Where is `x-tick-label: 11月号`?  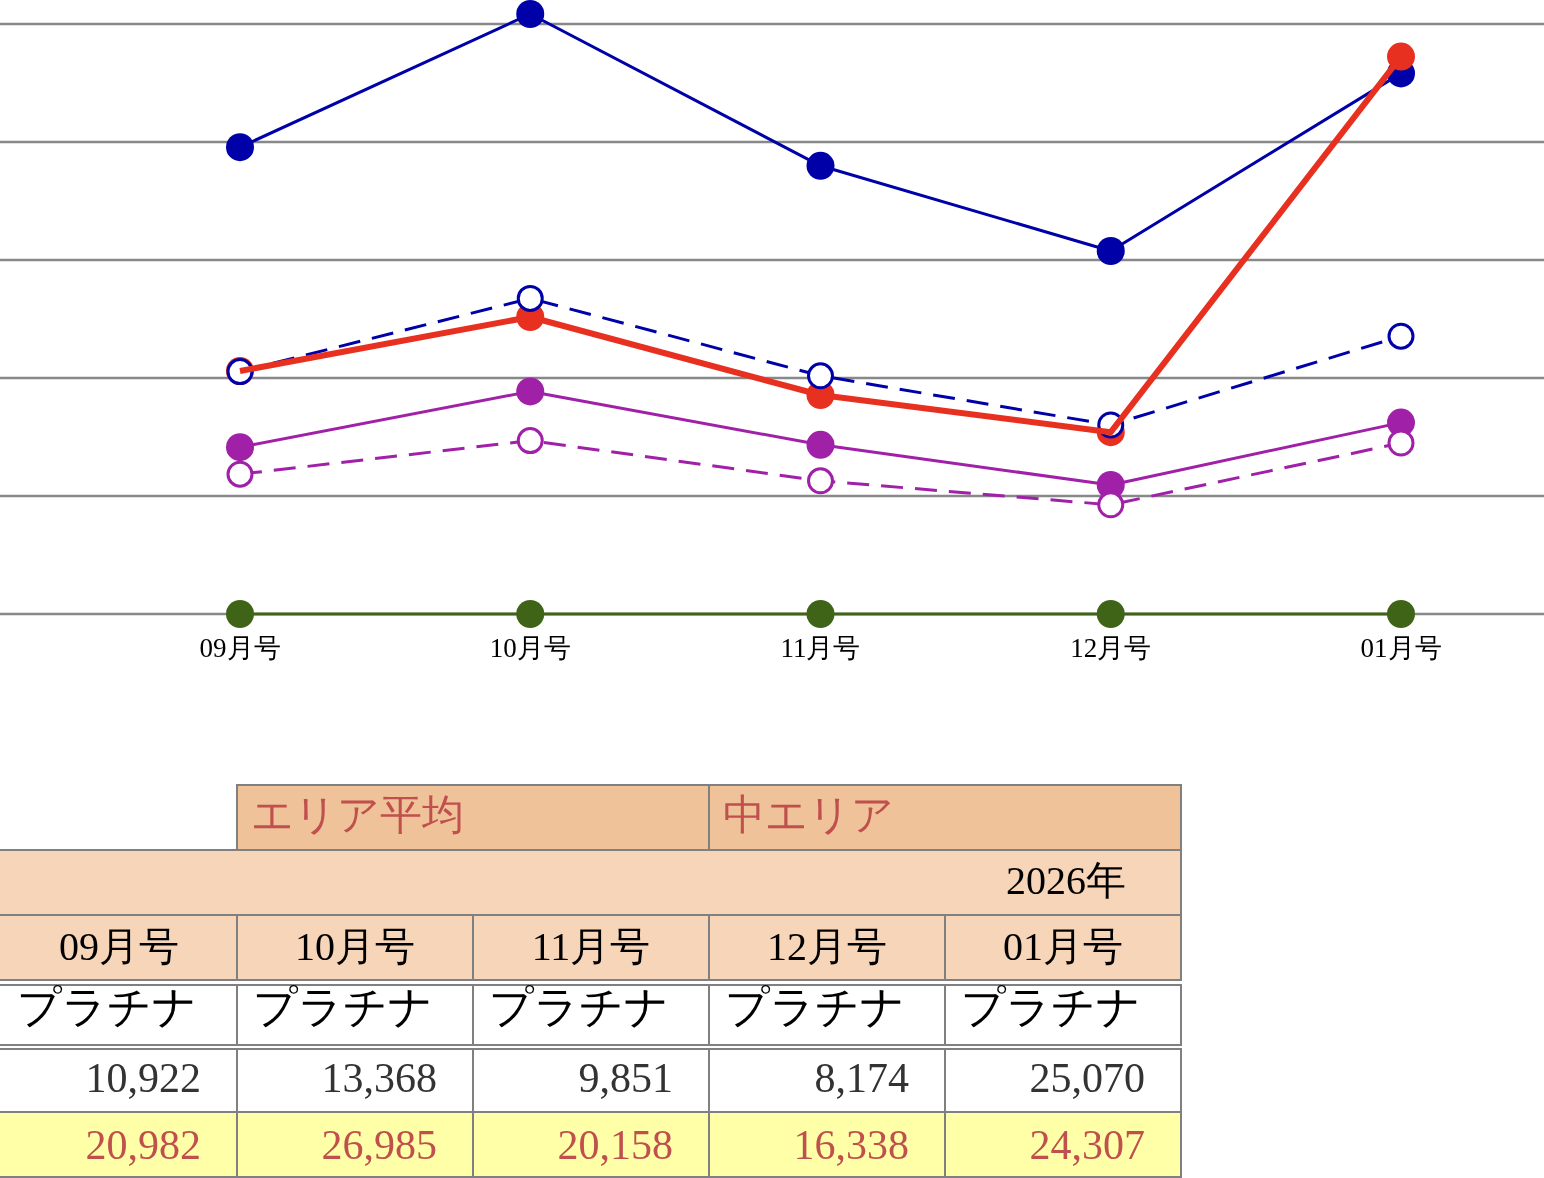 x-tick-label: 11月号 is located at coordinates (820, 648).